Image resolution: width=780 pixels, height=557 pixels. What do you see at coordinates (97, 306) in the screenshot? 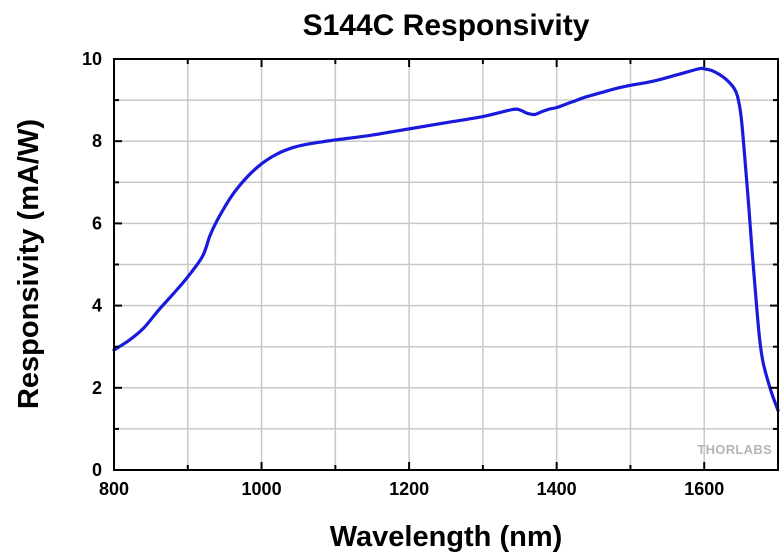
I see `y-tick-label: 4` at bounding box center [97, 306].